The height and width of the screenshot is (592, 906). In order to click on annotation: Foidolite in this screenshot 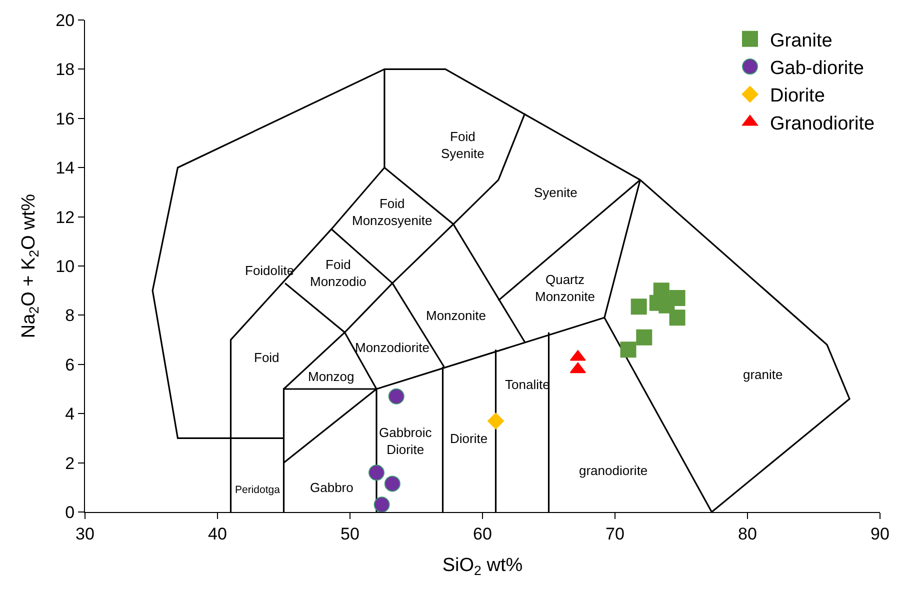, I will do `click(269, 270)`.